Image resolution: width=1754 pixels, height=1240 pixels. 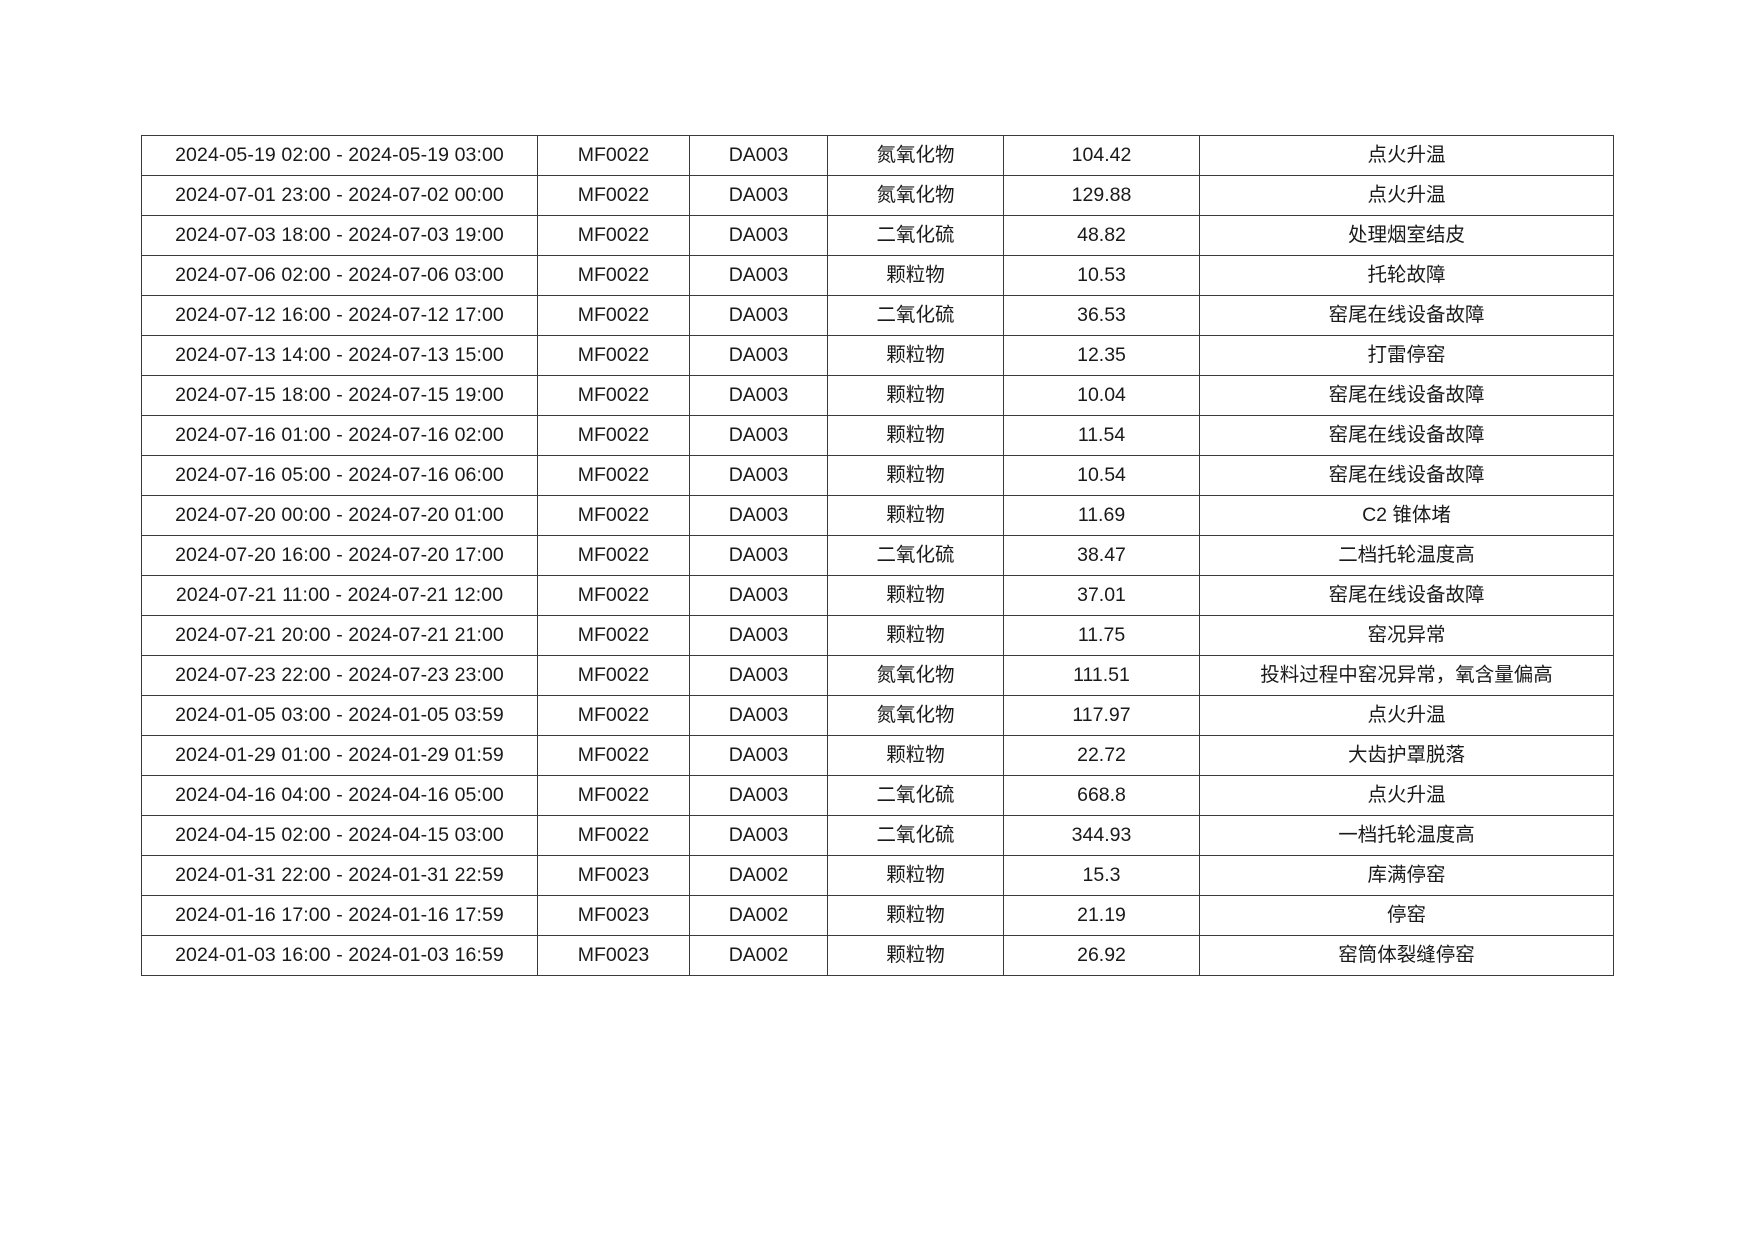 What do you see at coordinates (1101, 435) in the screenshot?
I see `cell-value: 11.54` at bounding box center [1101, 435].